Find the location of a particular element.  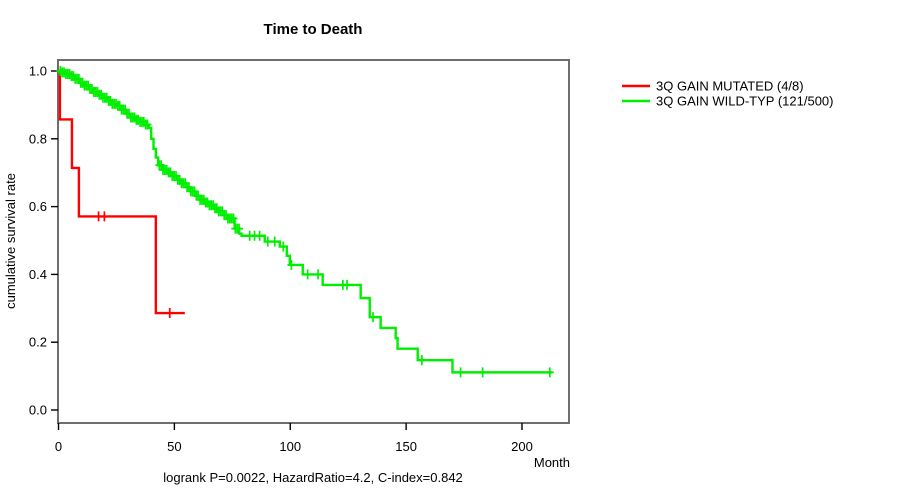

legend-label-wildtype: 3Q GAIN WILD-TYP (121/500) is located at coordinates (745, 101).